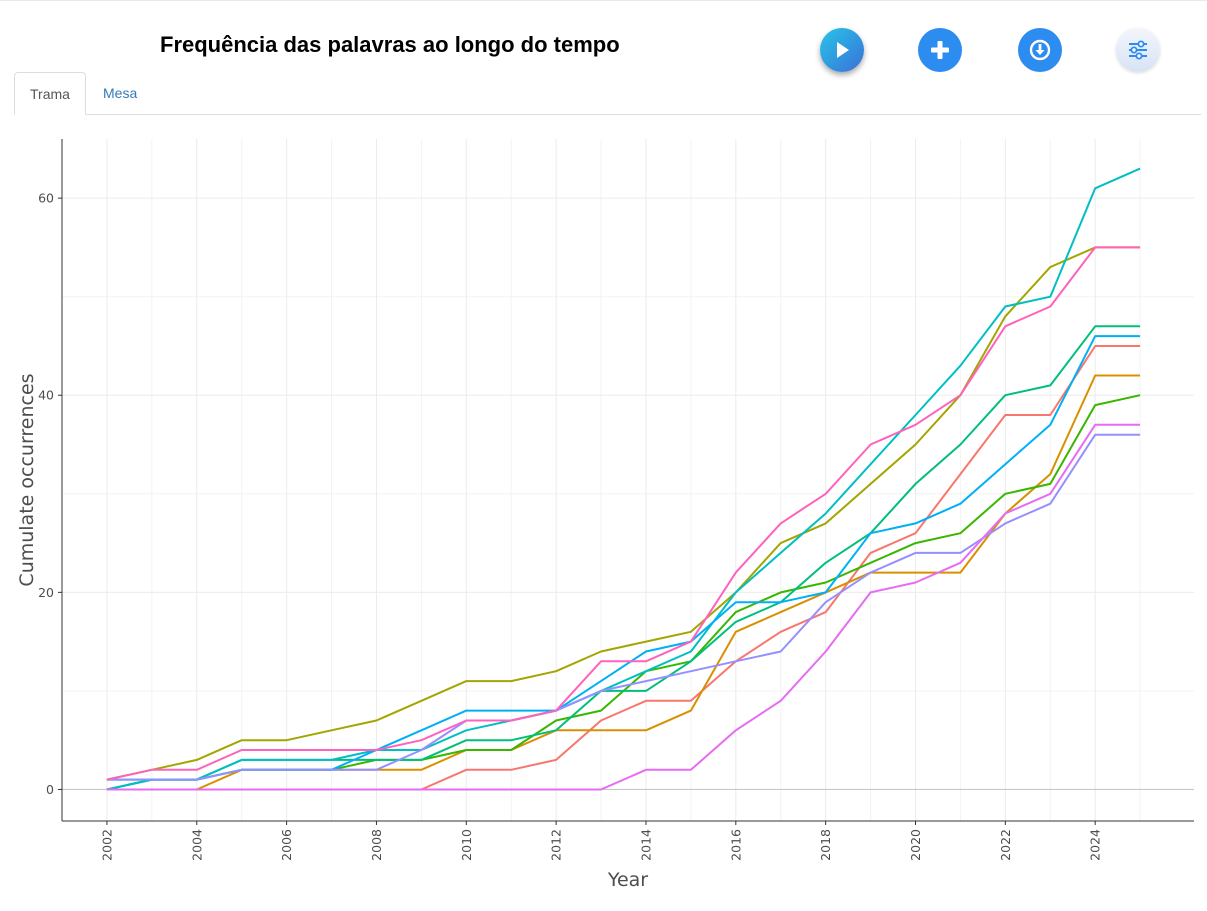  What do you see at coordinates (50, 494) in the screenshot?
I see `y-axis-ticks: 0 20 40 60` at bounding box center [50, 494].